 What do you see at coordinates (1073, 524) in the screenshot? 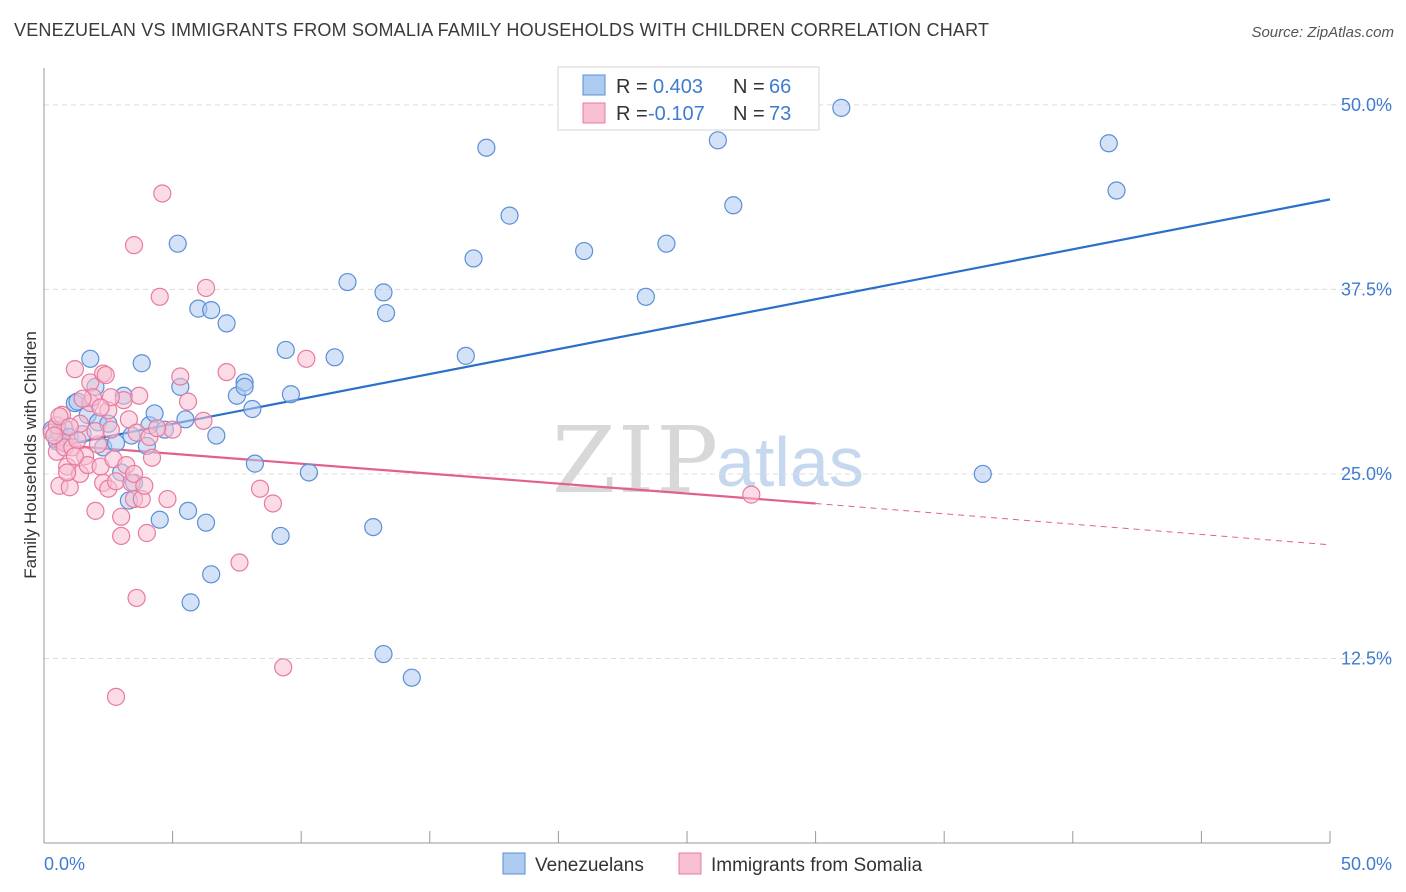
I see `trend-line-somalia-extrapolated` at bounding box center [1073, 524].